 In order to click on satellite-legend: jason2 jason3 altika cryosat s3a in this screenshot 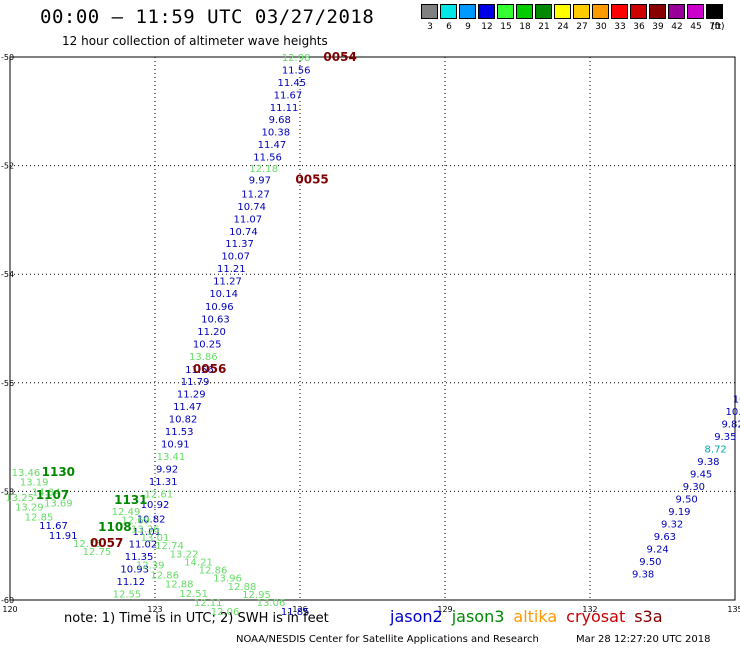, I will do `click(531, 616)`.